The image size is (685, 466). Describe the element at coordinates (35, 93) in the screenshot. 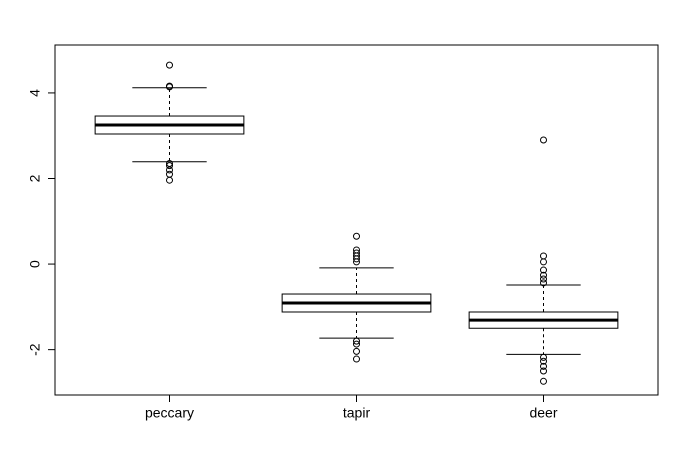

I see `y-tick-label: 4` at that location.